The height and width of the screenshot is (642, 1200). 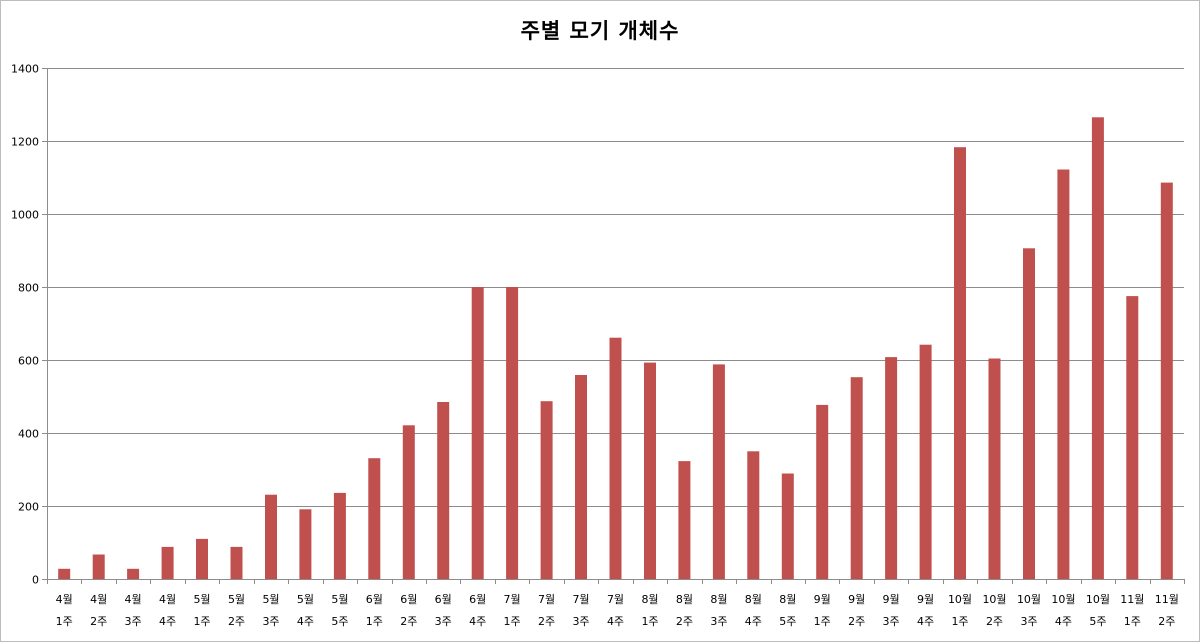 What do you see at coordinates (28, 361) in the screenshot?
I see `y-tick-label: 600` at bounding box center [28, 361].